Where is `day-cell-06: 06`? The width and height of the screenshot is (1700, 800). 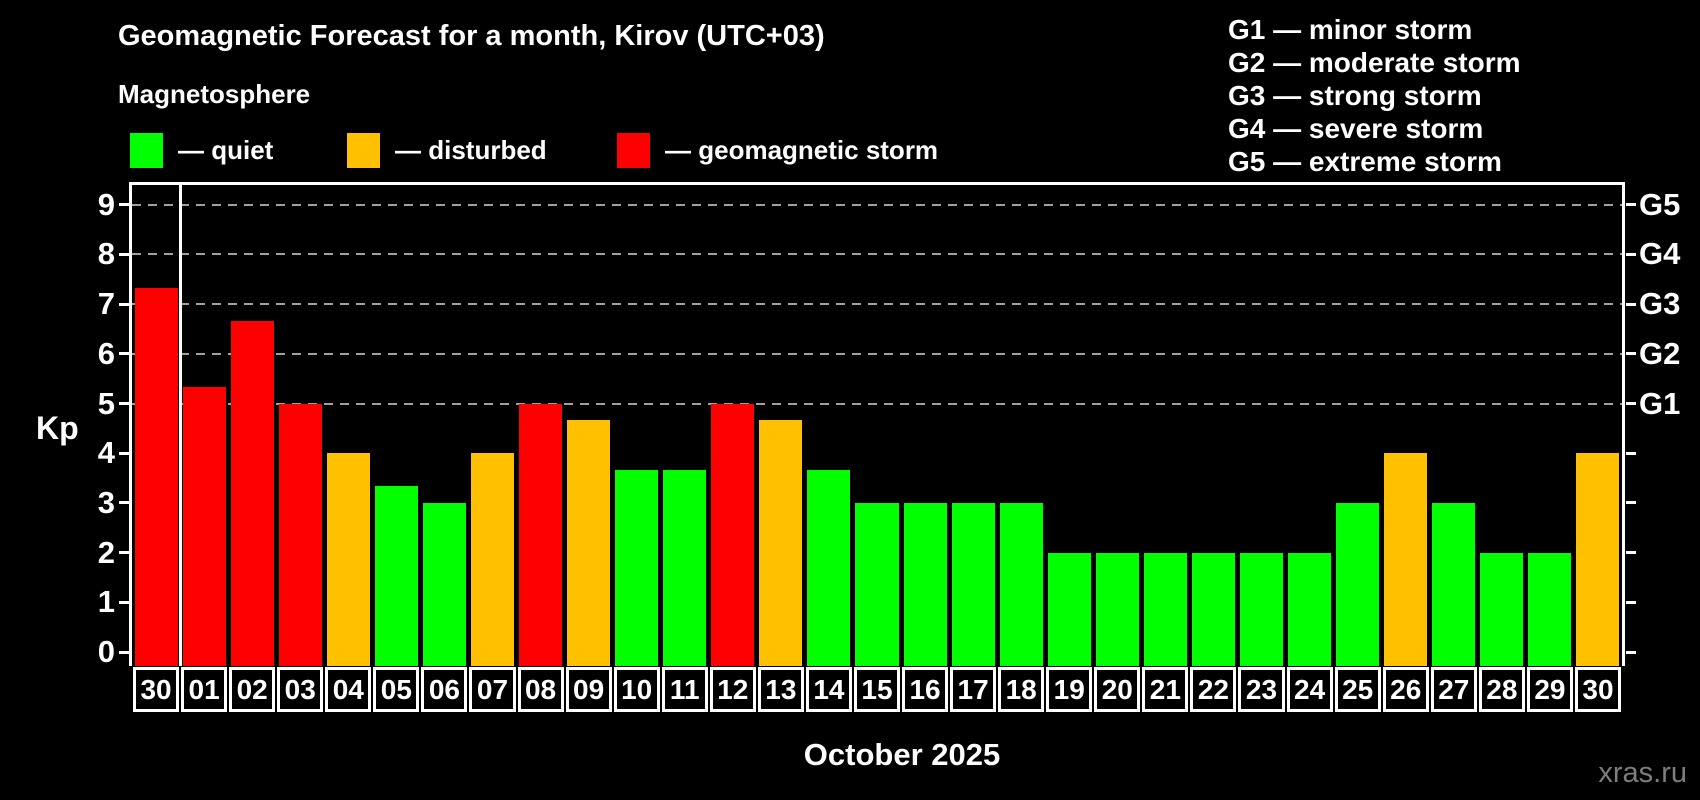
day-cell-06: 06 is located at coordinates (444, 689).